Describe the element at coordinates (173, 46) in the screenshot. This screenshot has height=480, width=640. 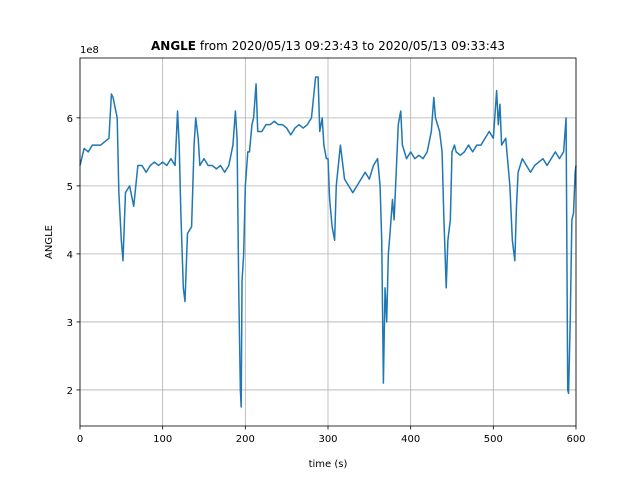
I see `title-bold: ANGLE` at that location.